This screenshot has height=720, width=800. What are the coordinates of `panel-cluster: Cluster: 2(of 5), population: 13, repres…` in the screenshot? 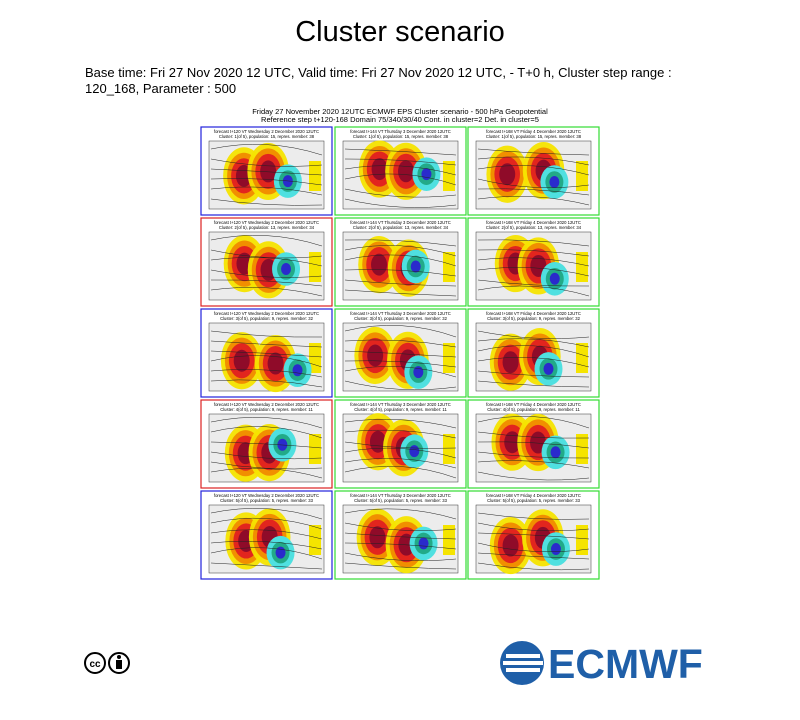 It's located at (267, 227).